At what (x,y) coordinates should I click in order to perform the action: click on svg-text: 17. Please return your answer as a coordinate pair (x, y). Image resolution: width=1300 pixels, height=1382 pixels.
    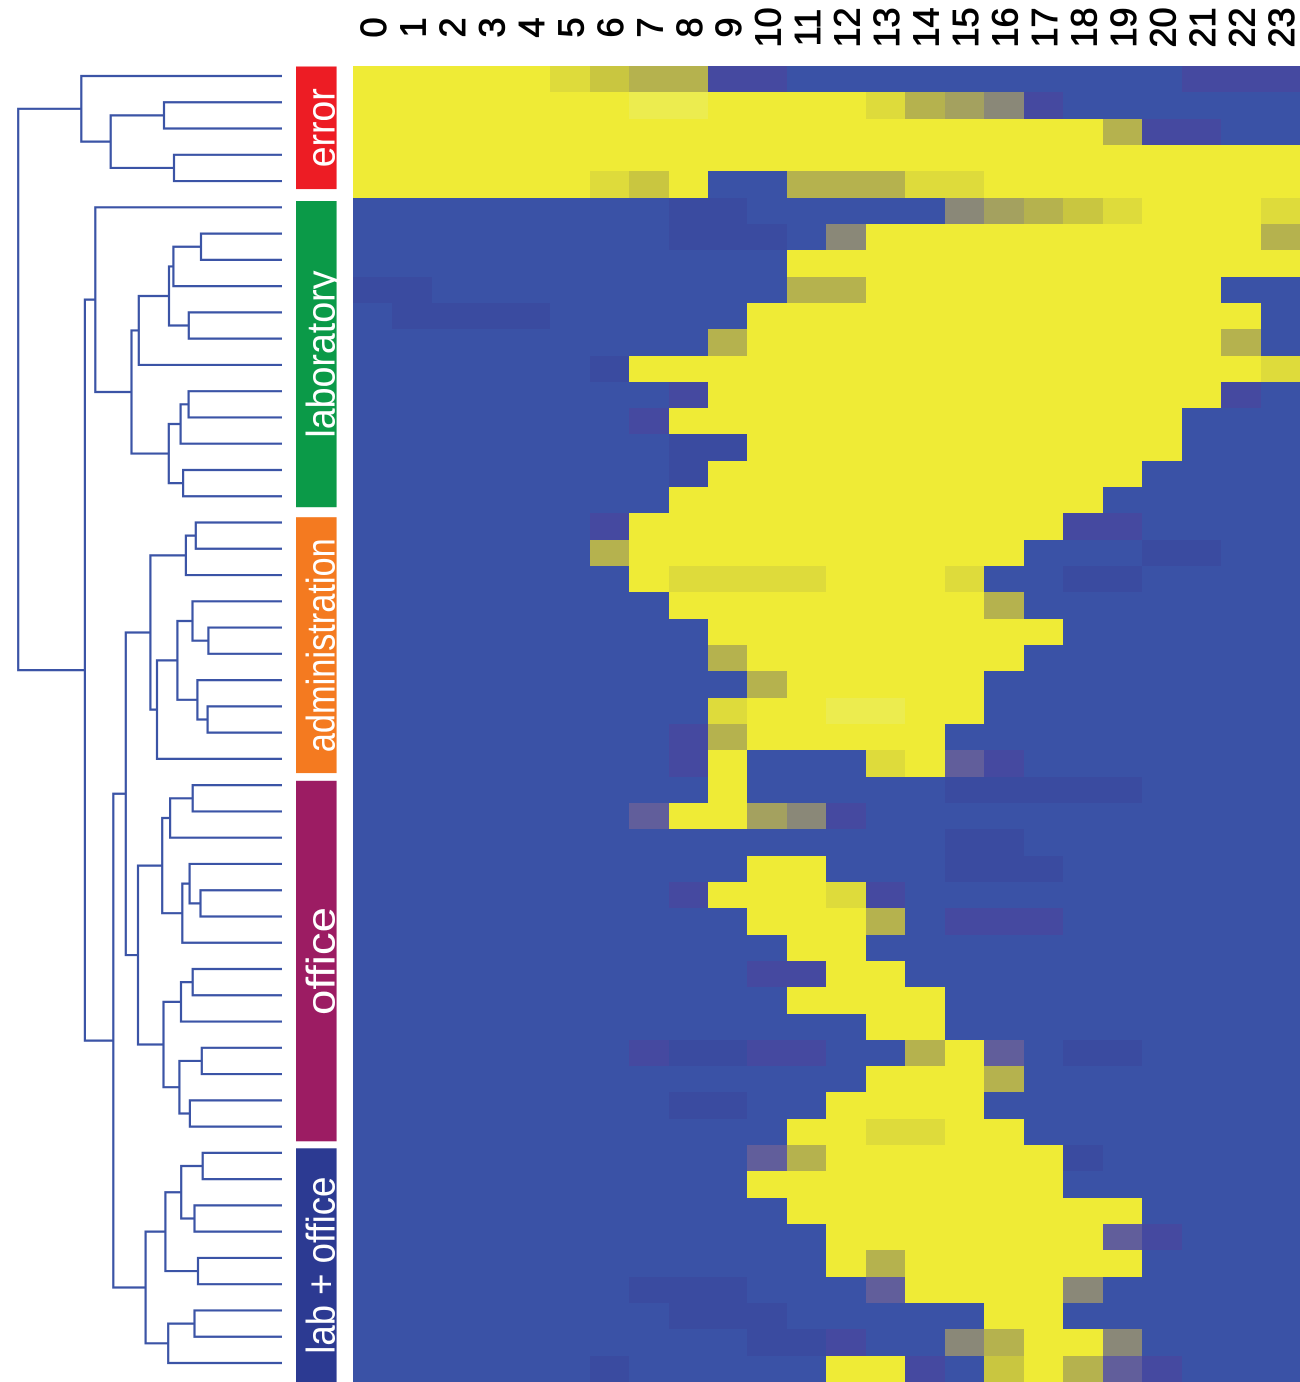
    Looking at the image, I should click on (1044, 27).